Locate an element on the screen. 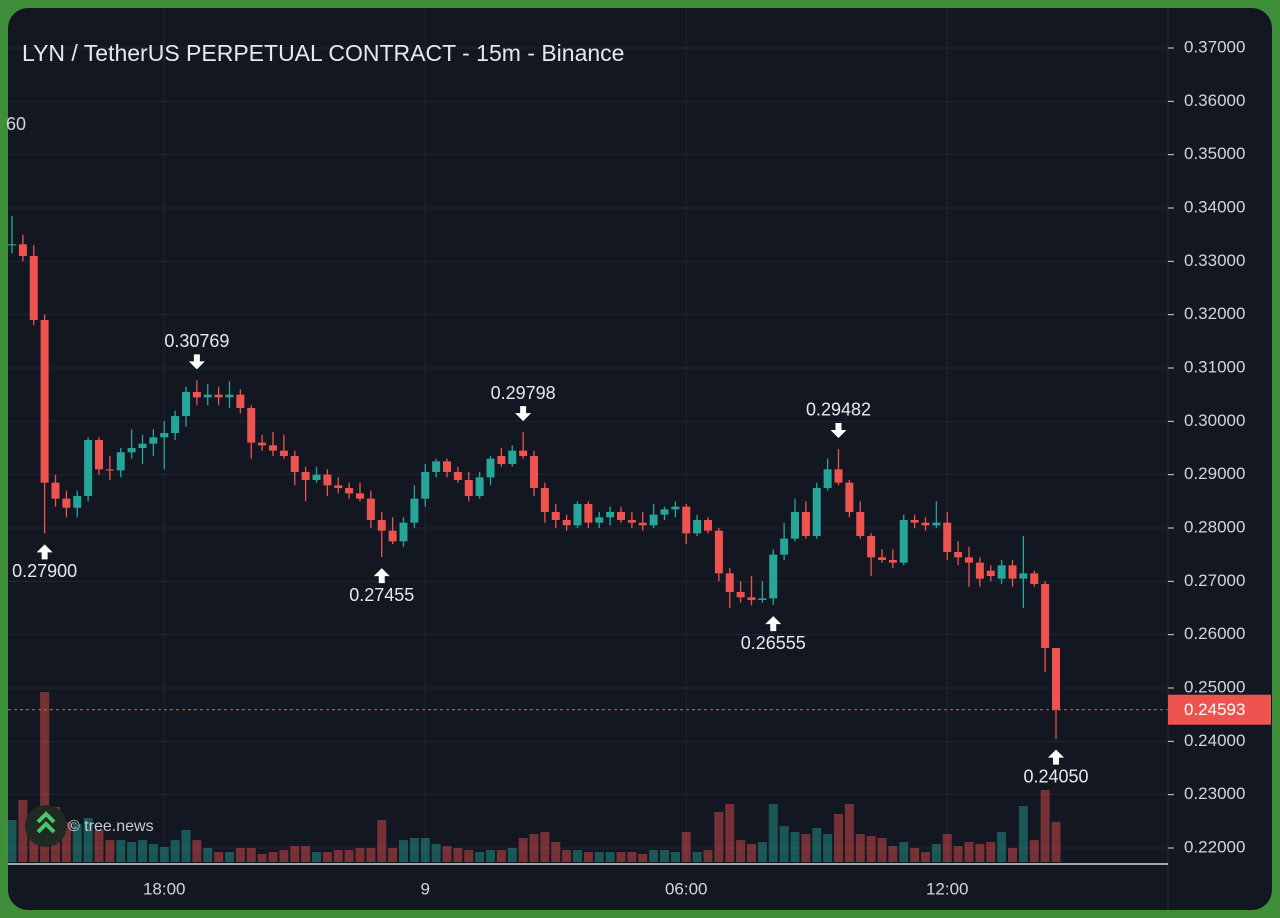  x-tick-label: 18:00 is located at coordinates (164, 888).